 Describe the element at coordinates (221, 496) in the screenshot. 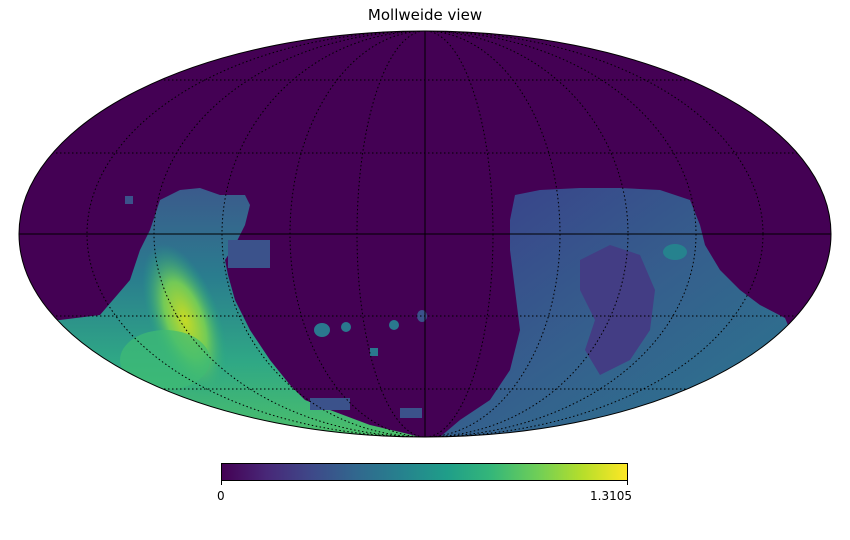

I see `colorbar-min-label: 0` at that location.